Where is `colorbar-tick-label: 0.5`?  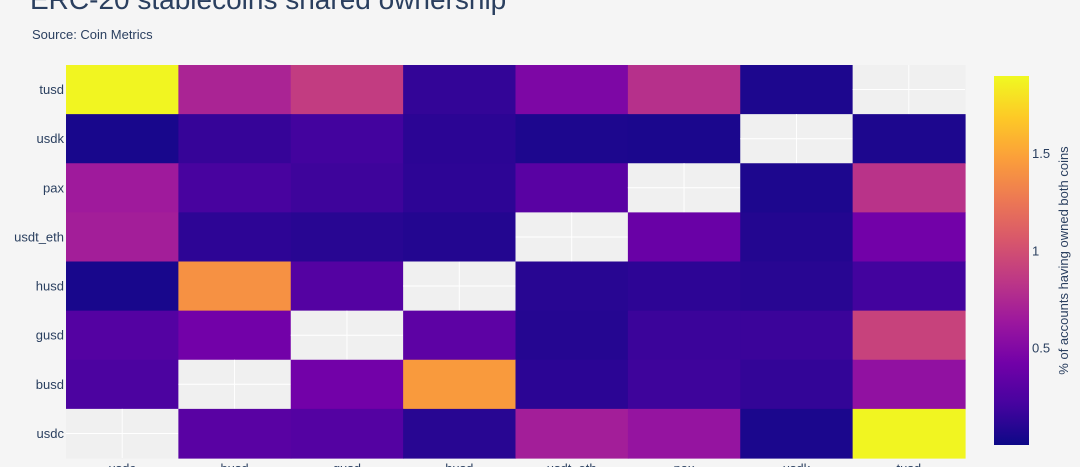 colorbar-tick-label: 0.5 is located at coordinates (1041, 347).